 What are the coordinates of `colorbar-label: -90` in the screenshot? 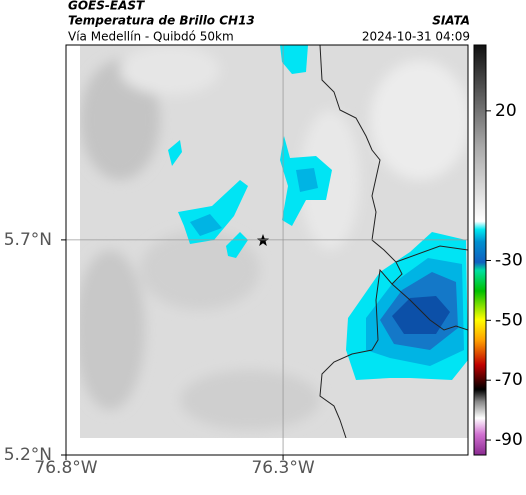 It's located at (509, 440).